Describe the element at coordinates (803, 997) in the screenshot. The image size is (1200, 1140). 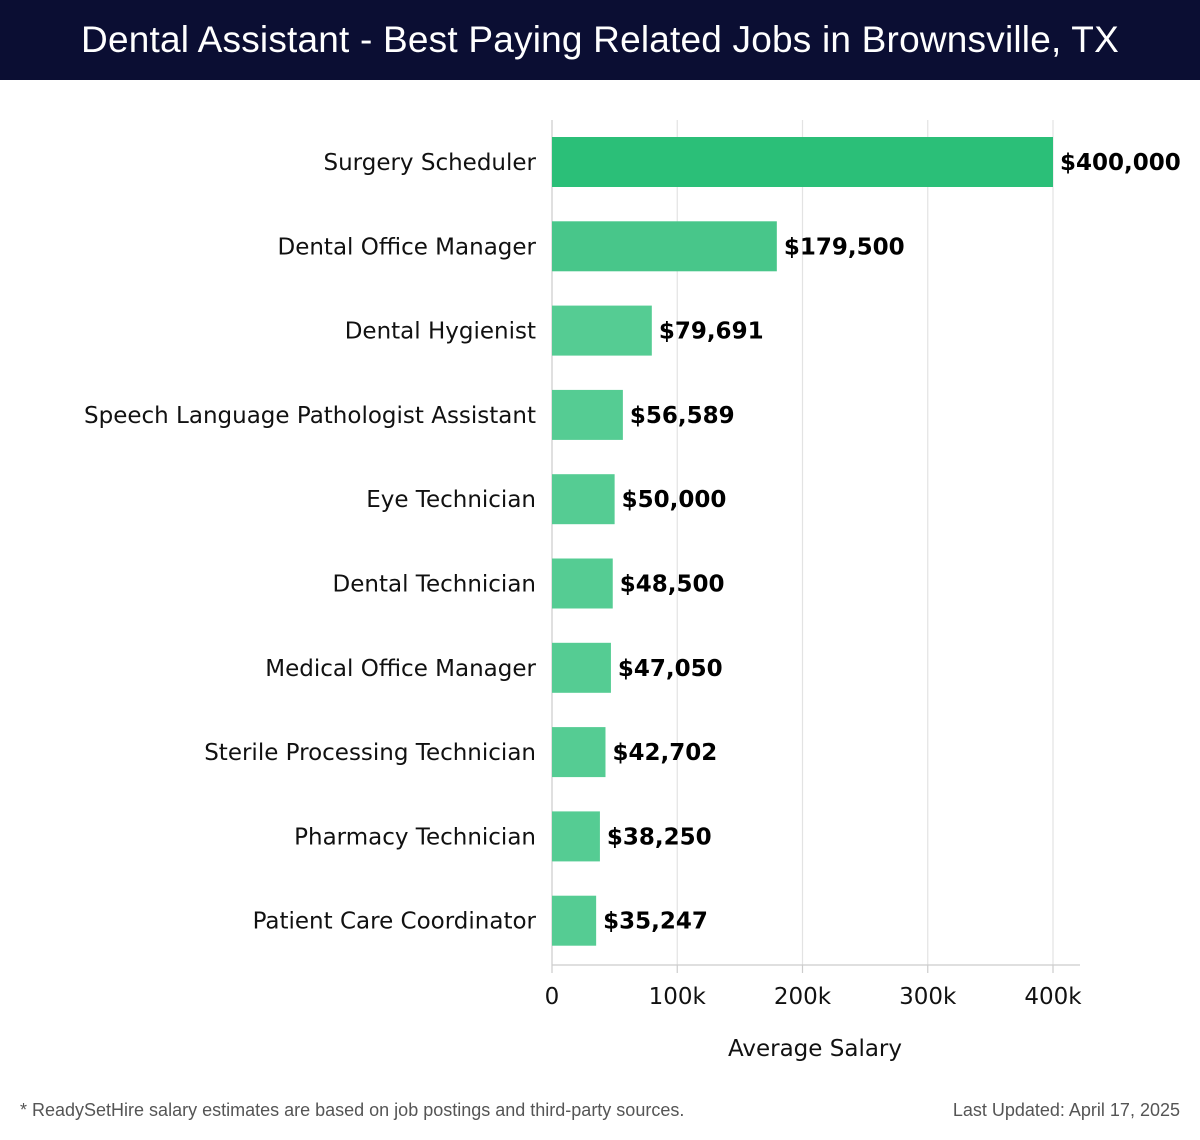
I see `x-tick-label: 200k` at that location.